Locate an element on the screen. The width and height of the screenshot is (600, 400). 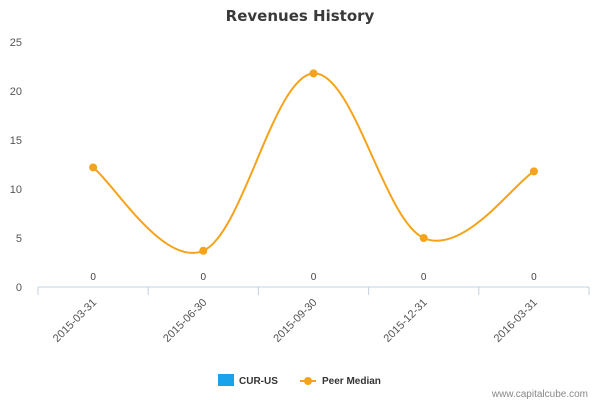
legend-item-peer-median: Peer Median is located at coordinates (340, 381).